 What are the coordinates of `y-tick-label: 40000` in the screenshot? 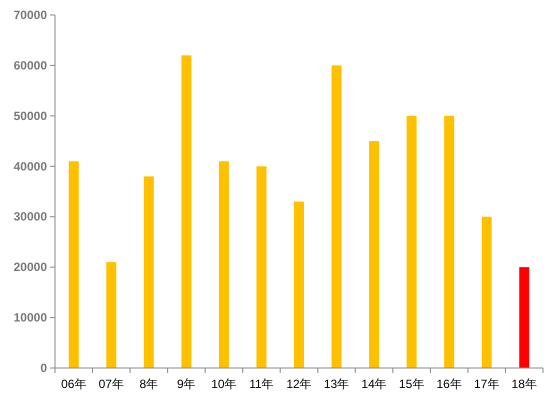 It's located at (31, 166).